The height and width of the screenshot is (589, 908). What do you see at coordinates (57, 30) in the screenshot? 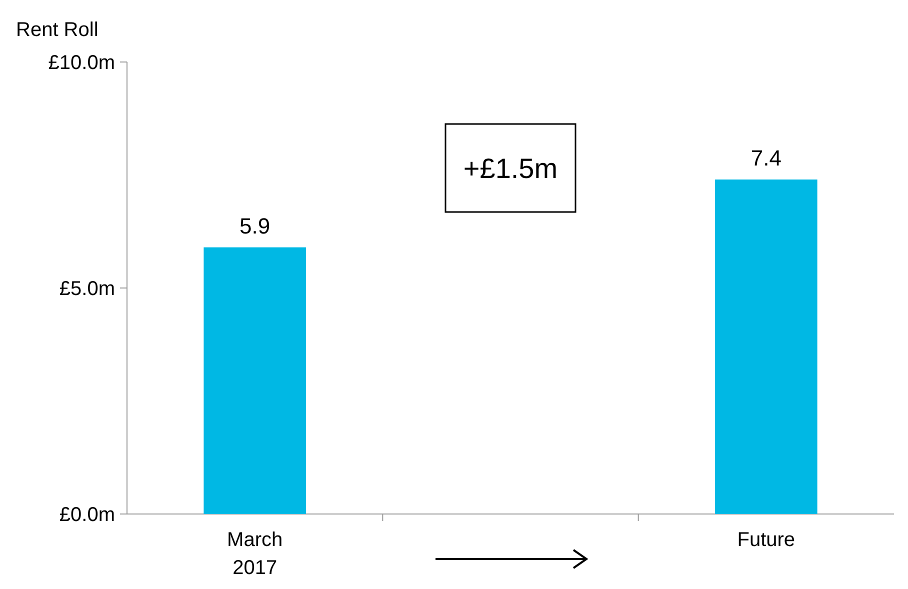
I see `y-axis-title: Rent Roll` at bounding box center [57, 30].